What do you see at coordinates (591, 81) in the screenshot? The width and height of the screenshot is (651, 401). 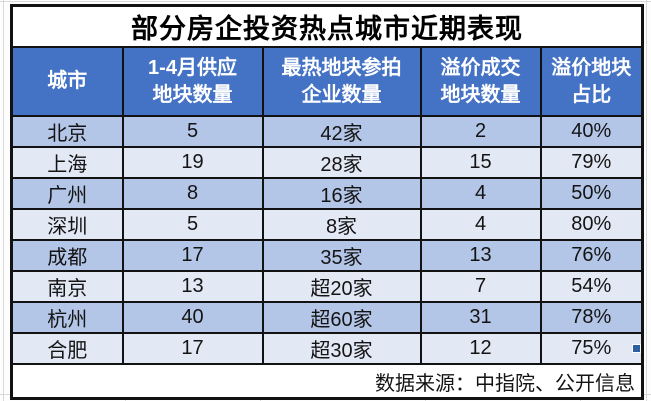 I see `col-header-premium-ratio: 溢价地块 占比` at bounding box center [591, 81].